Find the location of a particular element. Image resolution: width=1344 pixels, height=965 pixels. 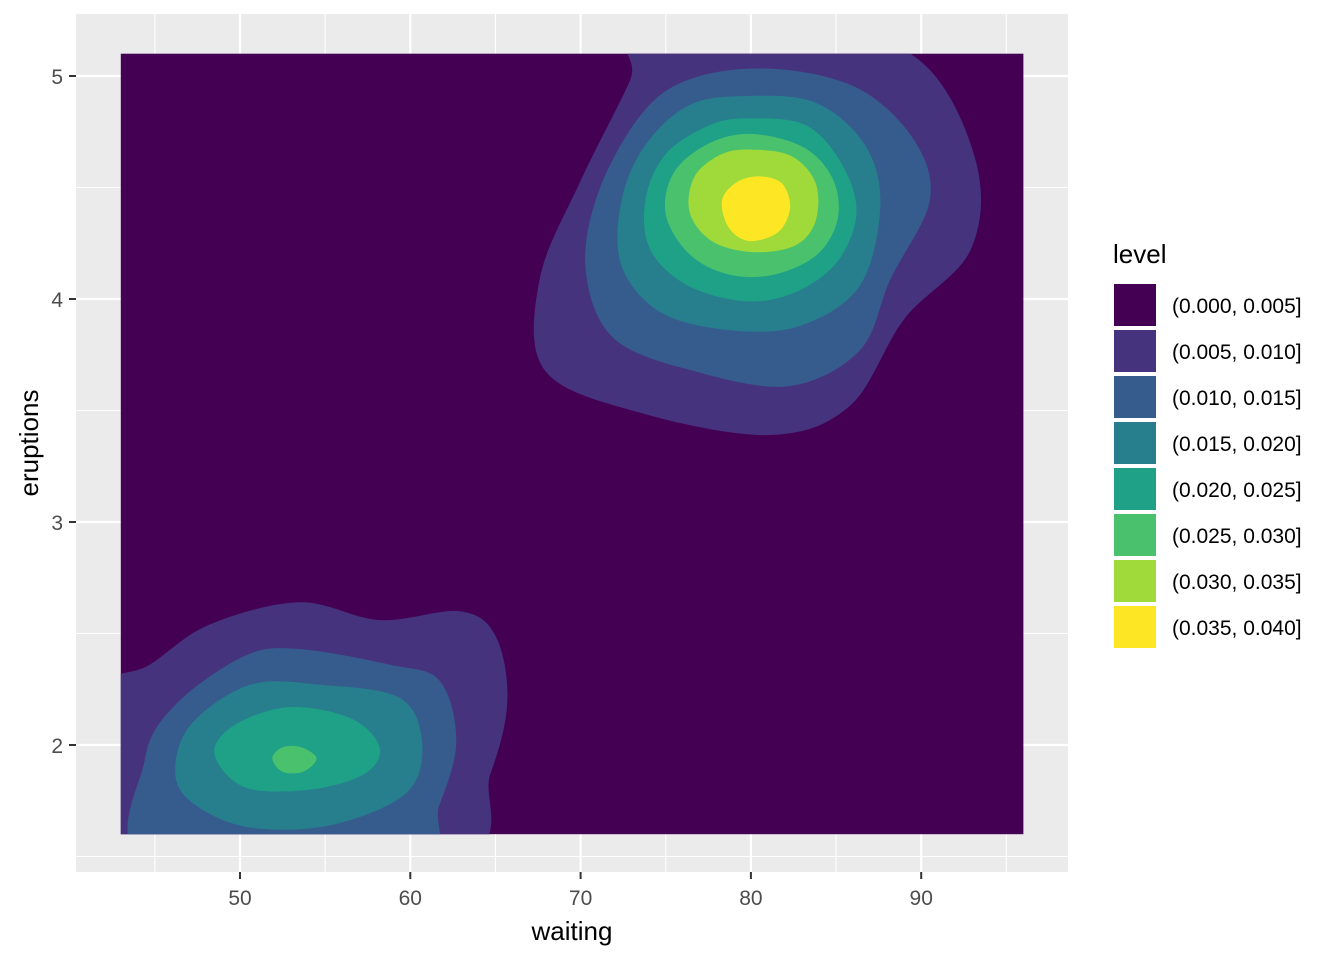

legend-label: (0.020, 0.025] is located at coordinates (1237, 490).